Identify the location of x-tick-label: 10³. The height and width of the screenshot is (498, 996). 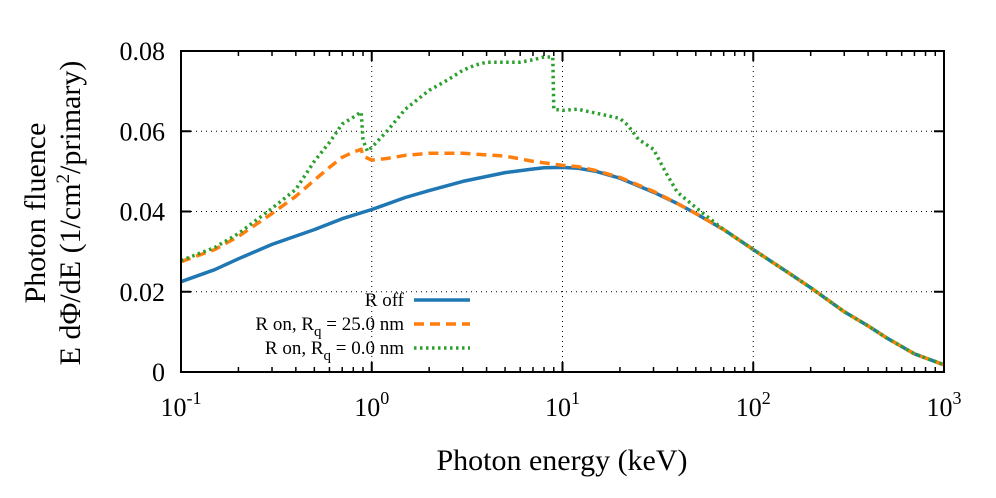
(944, 405).